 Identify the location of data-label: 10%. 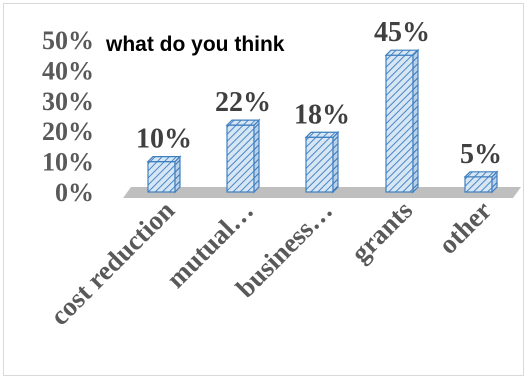
(164, 139).